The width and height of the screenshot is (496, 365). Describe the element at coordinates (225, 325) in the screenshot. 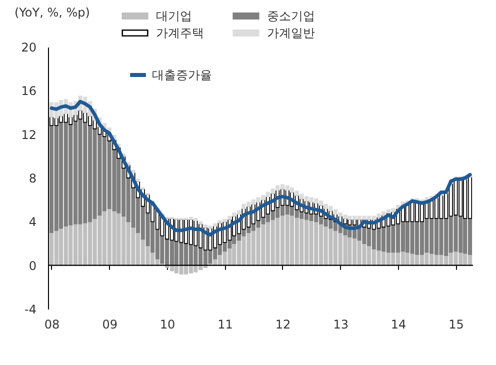

I see `x-tick-label: 11` at that location.